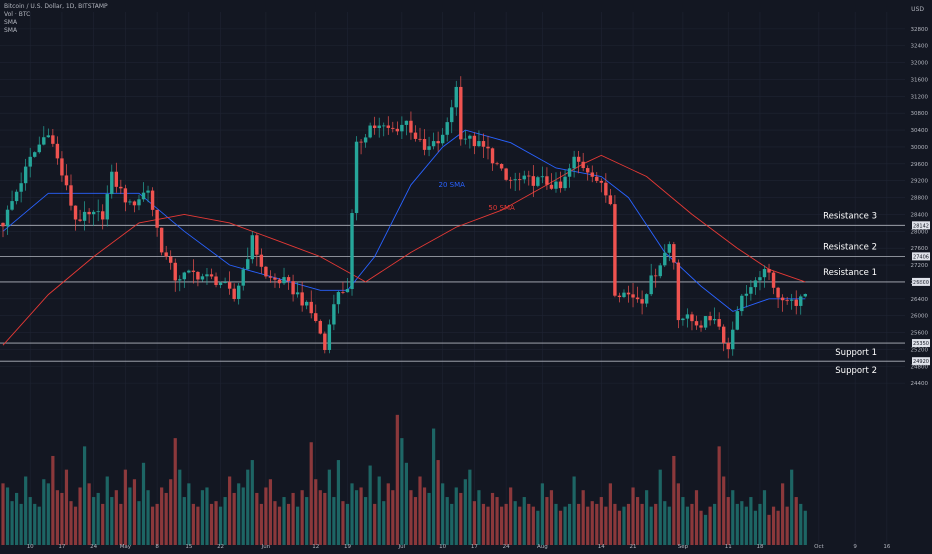  What do you see at coordinates (856, 353) in the screenshot?
I see `level-label: Support 1` at bounding box center [856, 353].